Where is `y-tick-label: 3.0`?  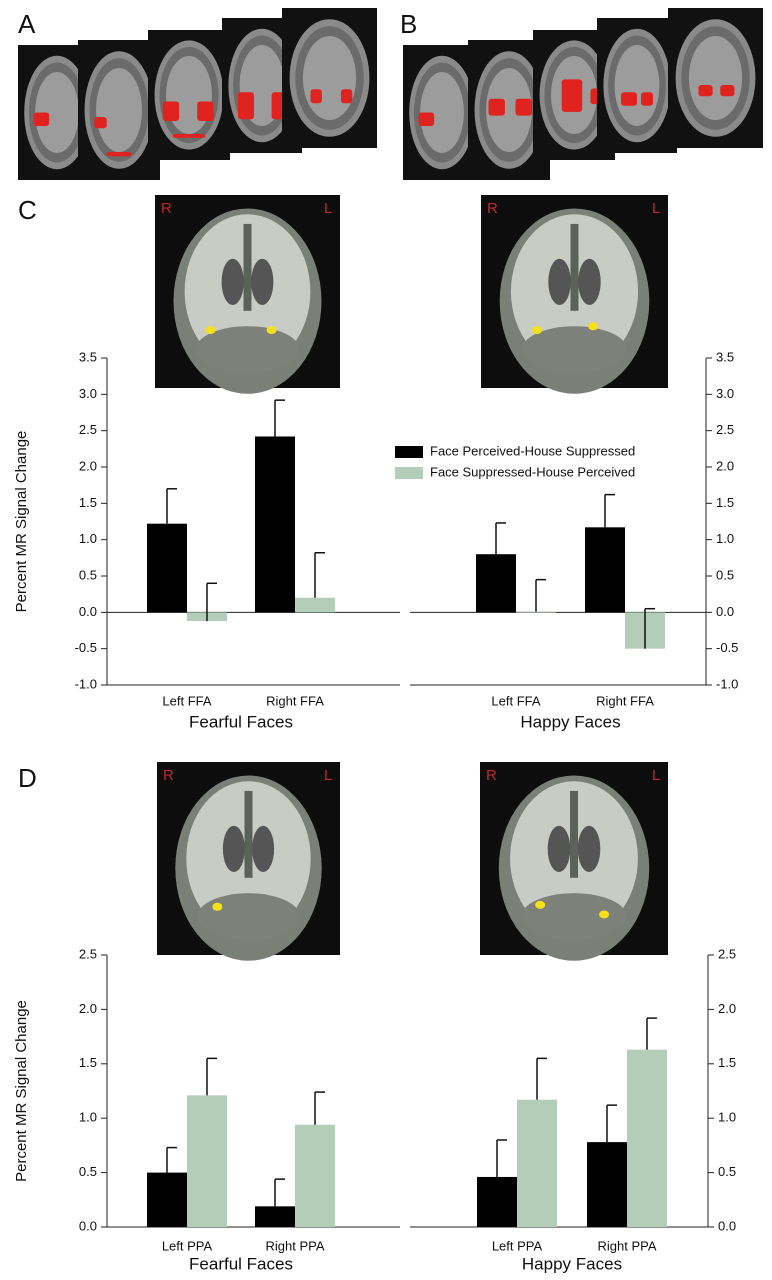
y-tick-label: 3.0 is located at coordinates (725, 393).